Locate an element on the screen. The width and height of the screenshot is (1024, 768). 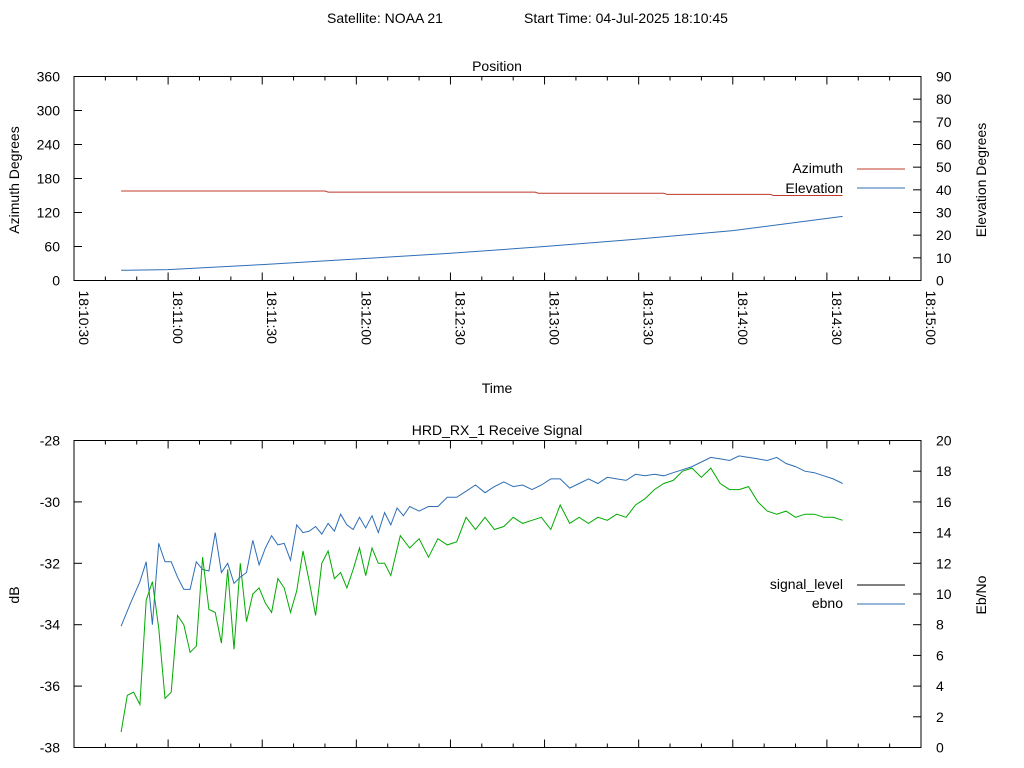
x-tick-label: 18:12:30 is located at coordinates (460, 318).